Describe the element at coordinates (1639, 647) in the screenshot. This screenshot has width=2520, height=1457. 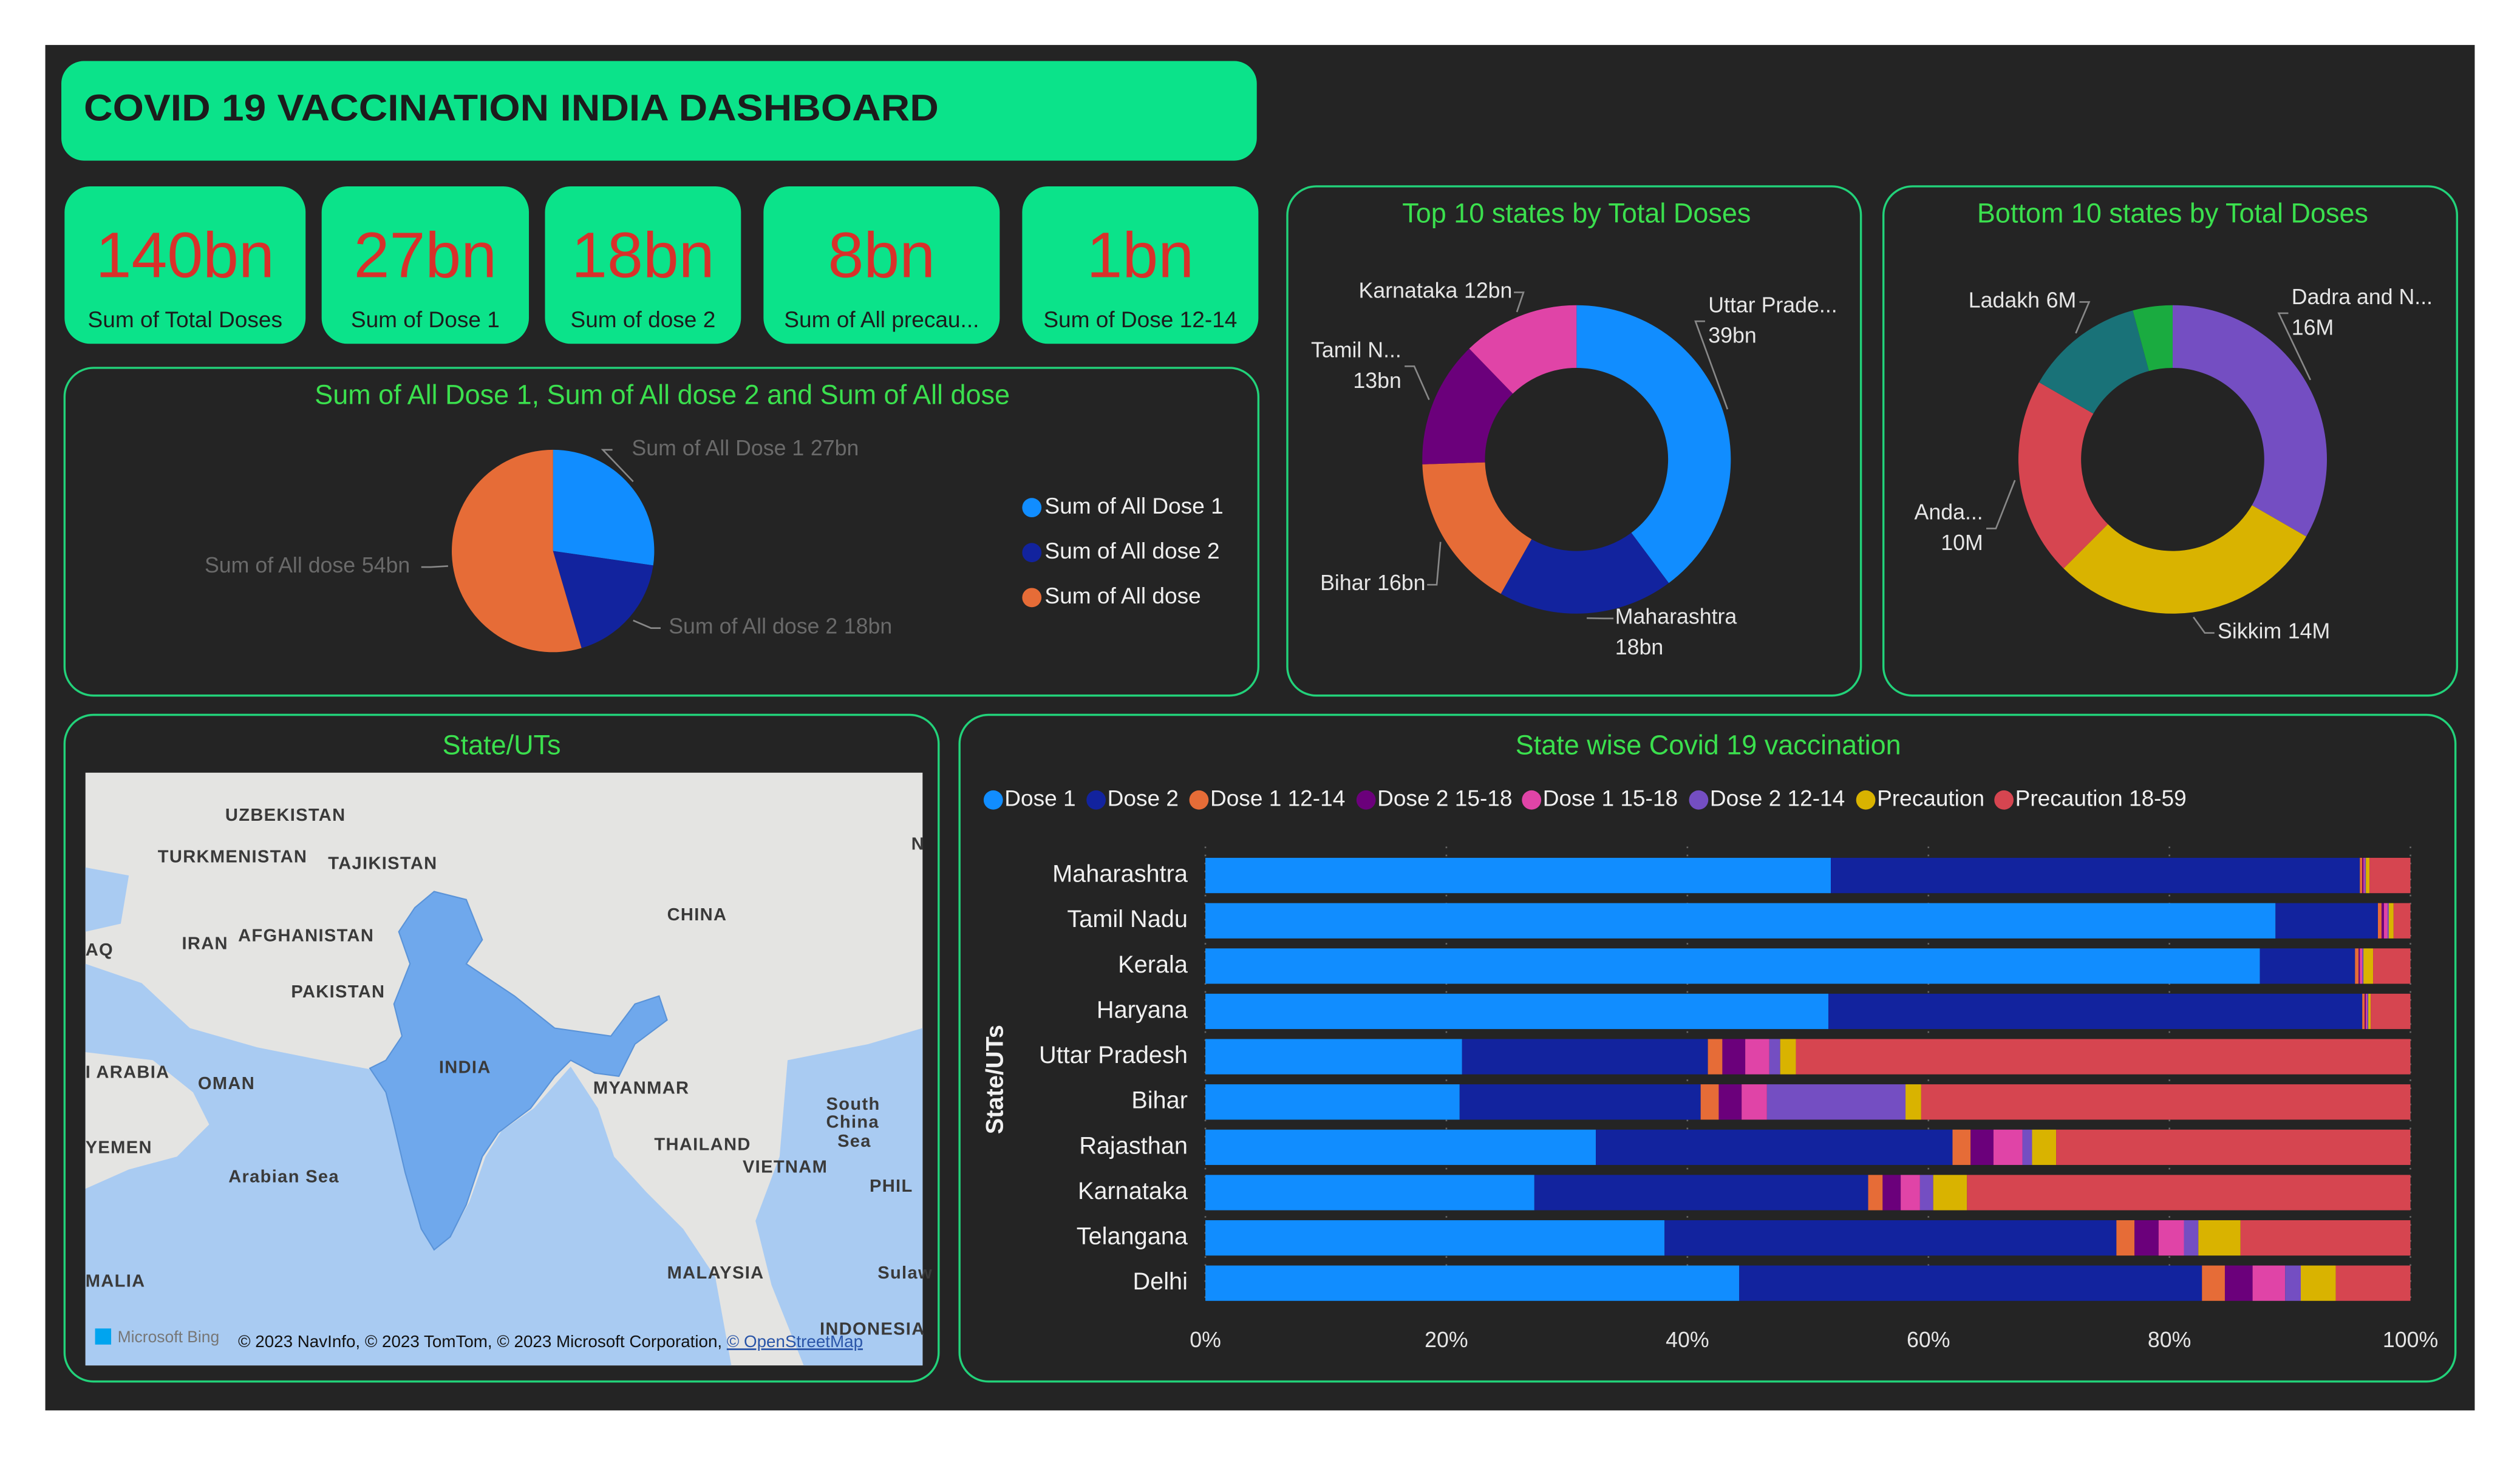
I see `data-label-value: 18bn` at that location.